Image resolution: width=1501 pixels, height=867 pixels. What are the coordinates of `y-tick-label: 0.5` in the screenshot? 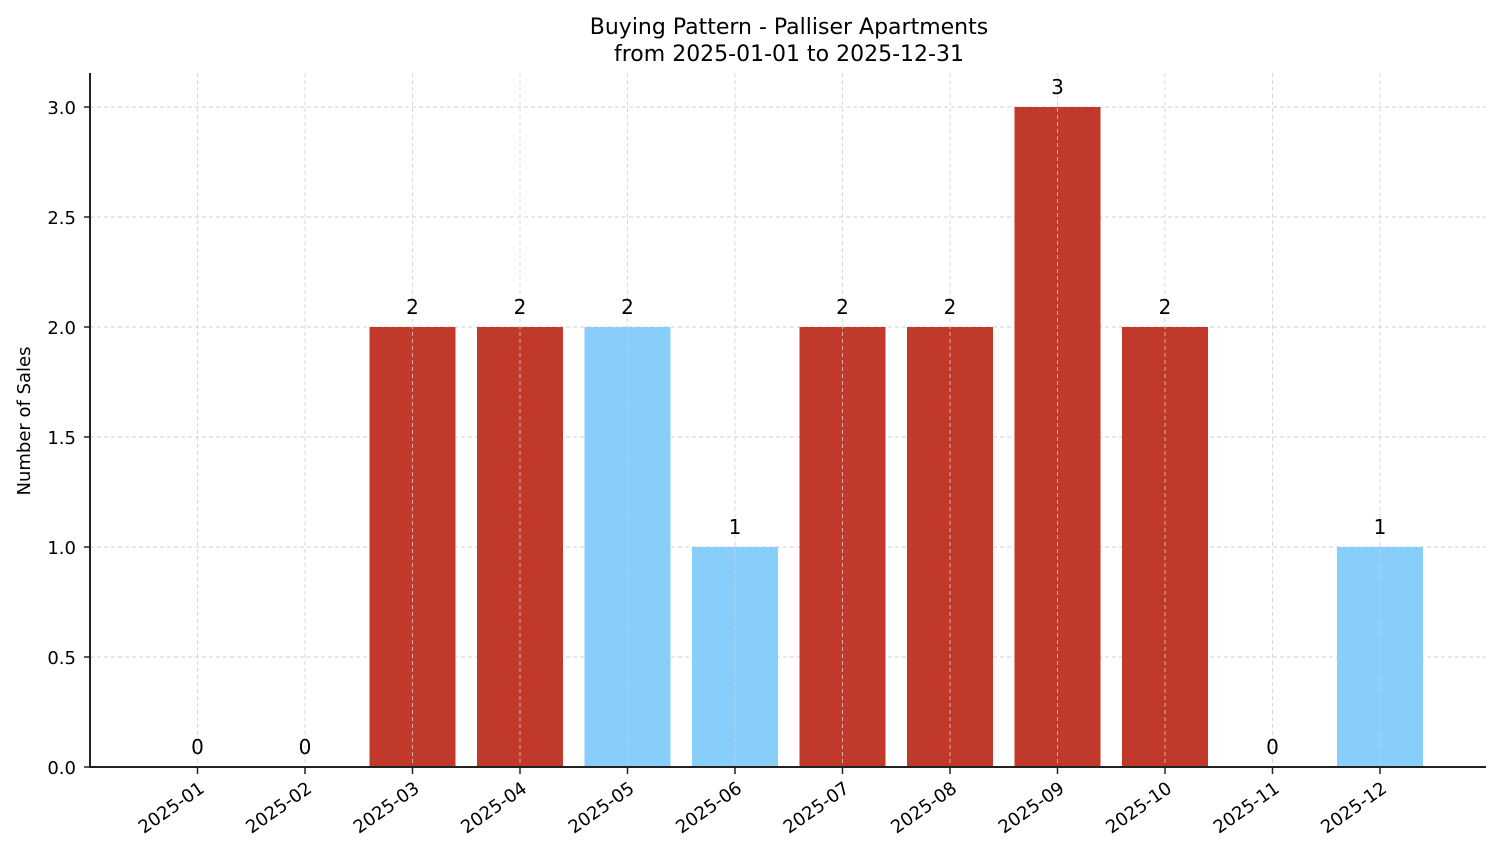 It's located at (61, 658).